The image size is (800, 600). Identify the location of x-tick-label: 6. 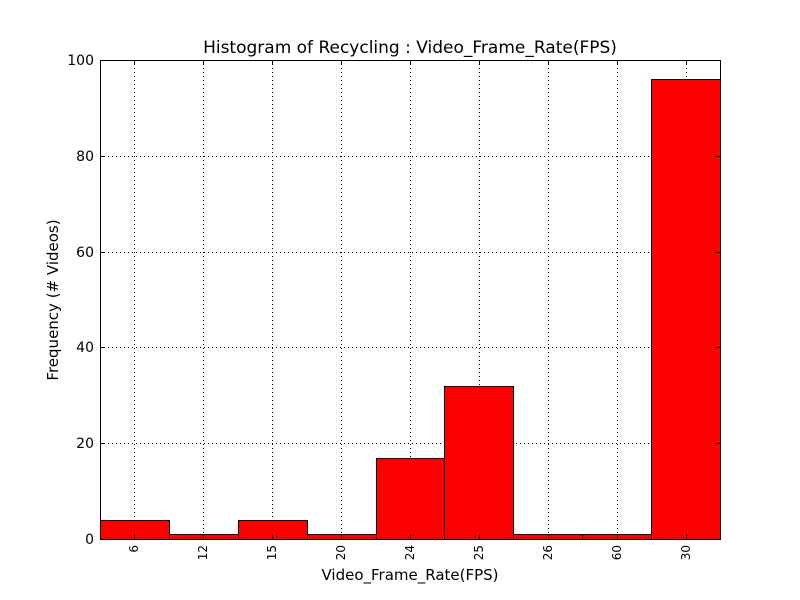
(134, 549).